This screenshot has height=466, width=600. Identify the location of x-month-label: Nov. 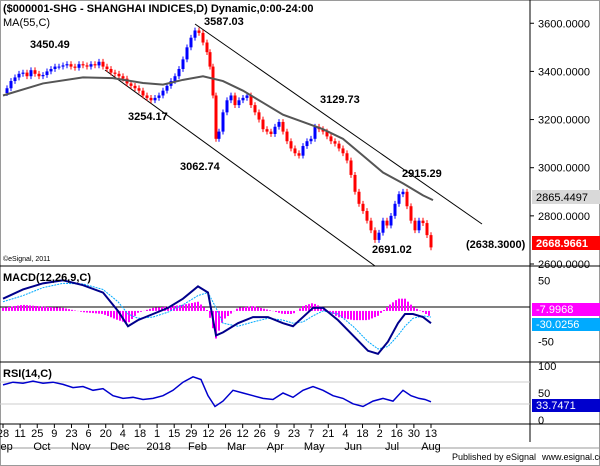
(81, 447).